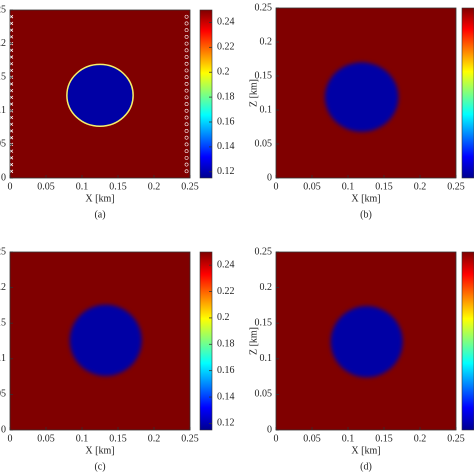 The height and width of the screenshot is (474, 474). What do you see at coordinates (384, 438) in the screenshot?
I see `x-tick-label: 0.15` at bounding box center [384, 438].